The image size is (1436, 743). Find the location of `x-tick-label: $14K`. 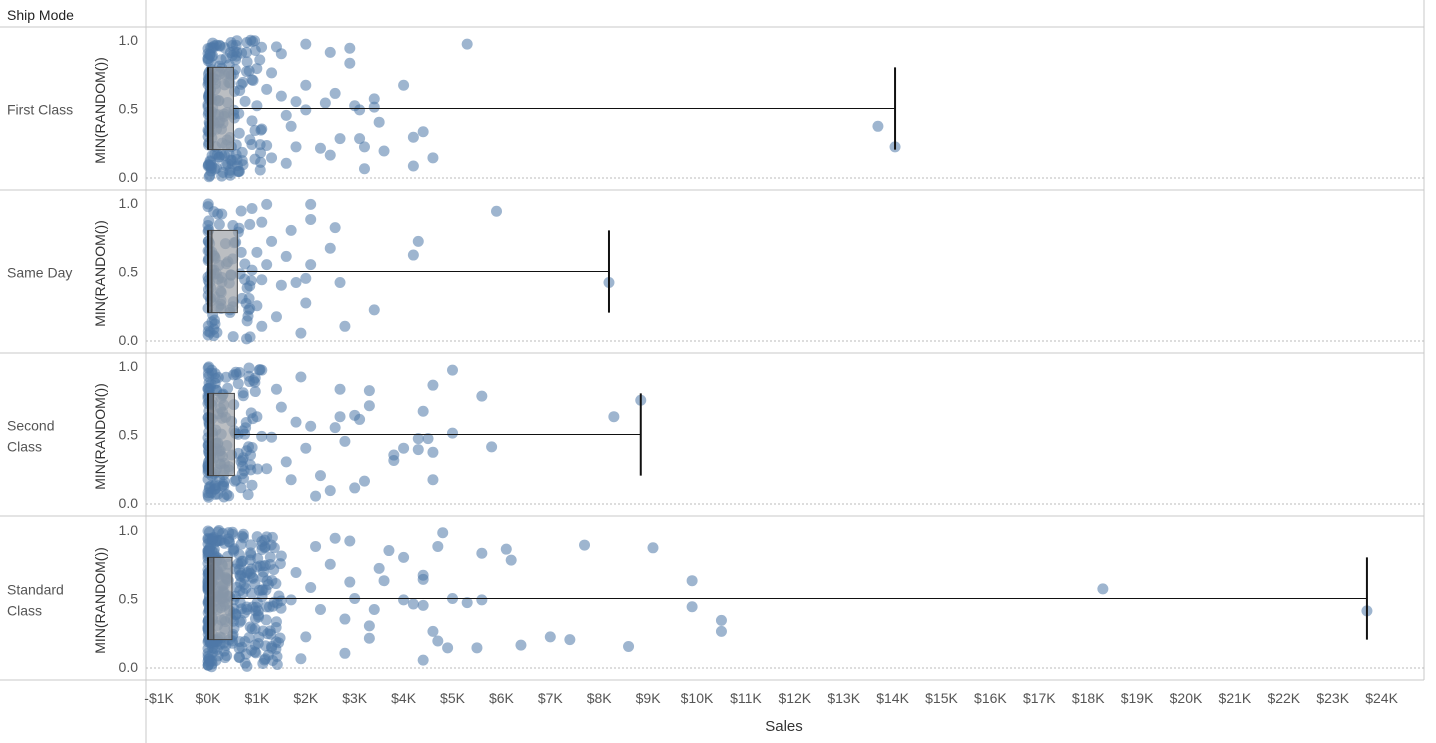

x-tick-label: $14K is located at coordinates (892, 698).